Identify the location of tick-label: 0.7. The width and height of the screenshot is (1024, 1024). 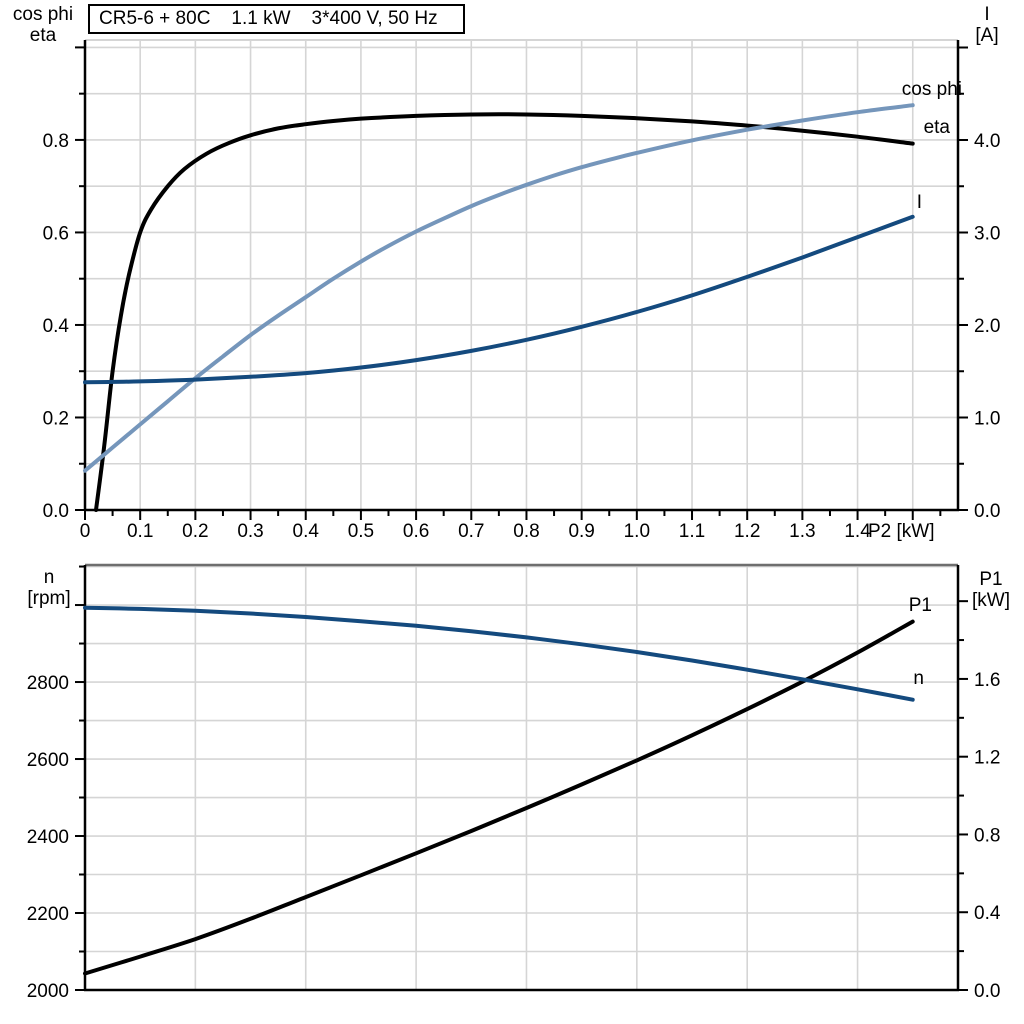
(471, 531).